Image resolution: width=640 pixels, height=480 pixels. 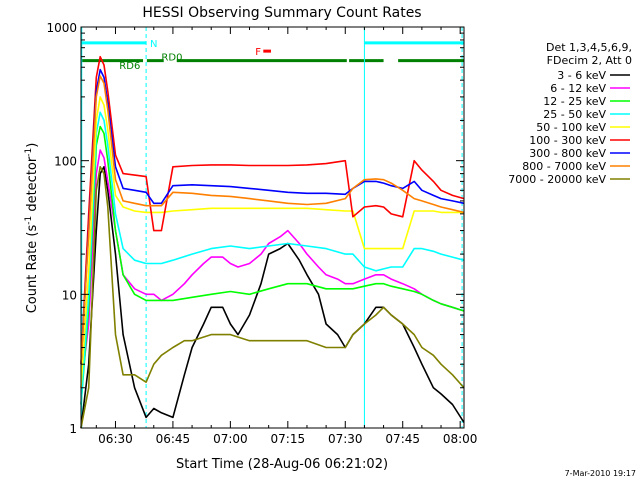 I want to click on y-tick-label: 1000, so click(x=61, y=28).